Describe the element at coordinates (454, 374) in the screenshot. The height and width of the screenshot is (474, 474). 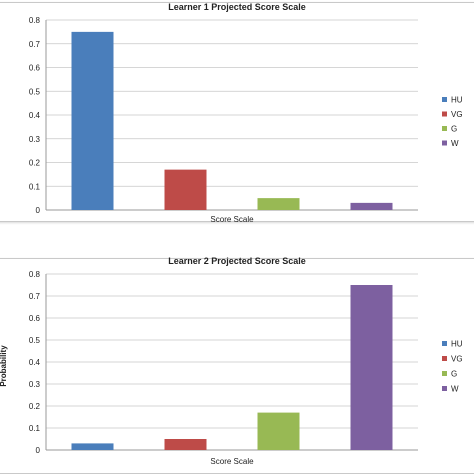
I see `chart-2-legend-label-g: G` at that location.